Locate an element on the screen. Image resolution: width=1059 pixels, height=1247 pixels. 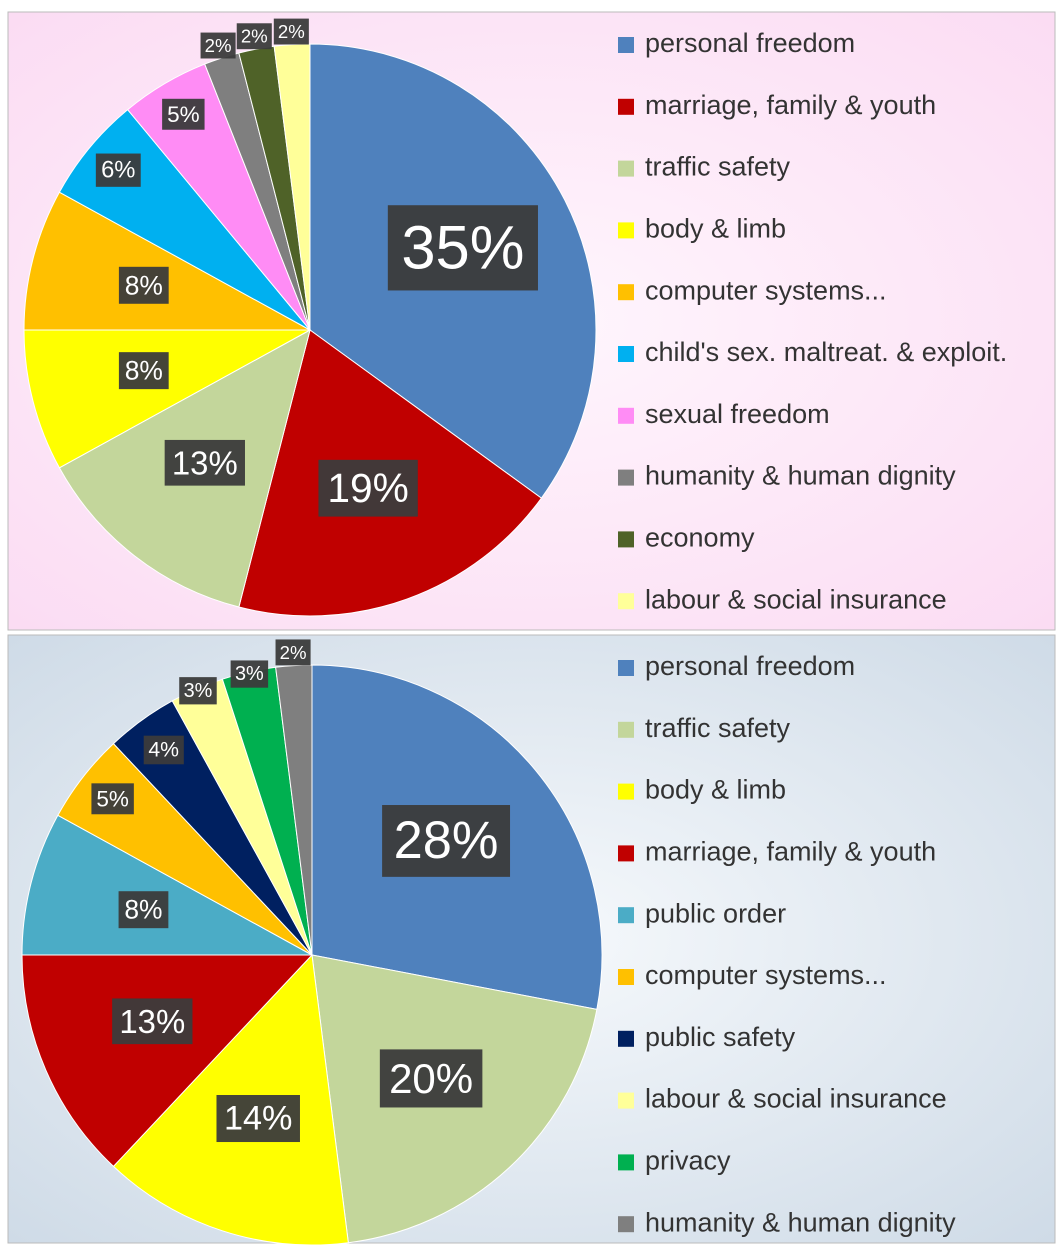
data-label: 14% is located at coordinates (258, 1119).